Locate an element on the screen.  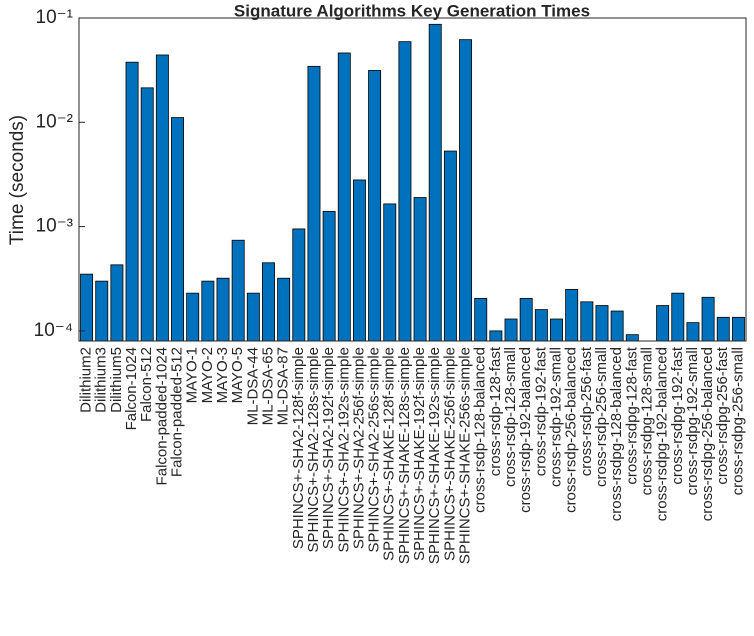
x-tick-label: cross-rsdp-128-balanced is located at coordinates (480, 430).